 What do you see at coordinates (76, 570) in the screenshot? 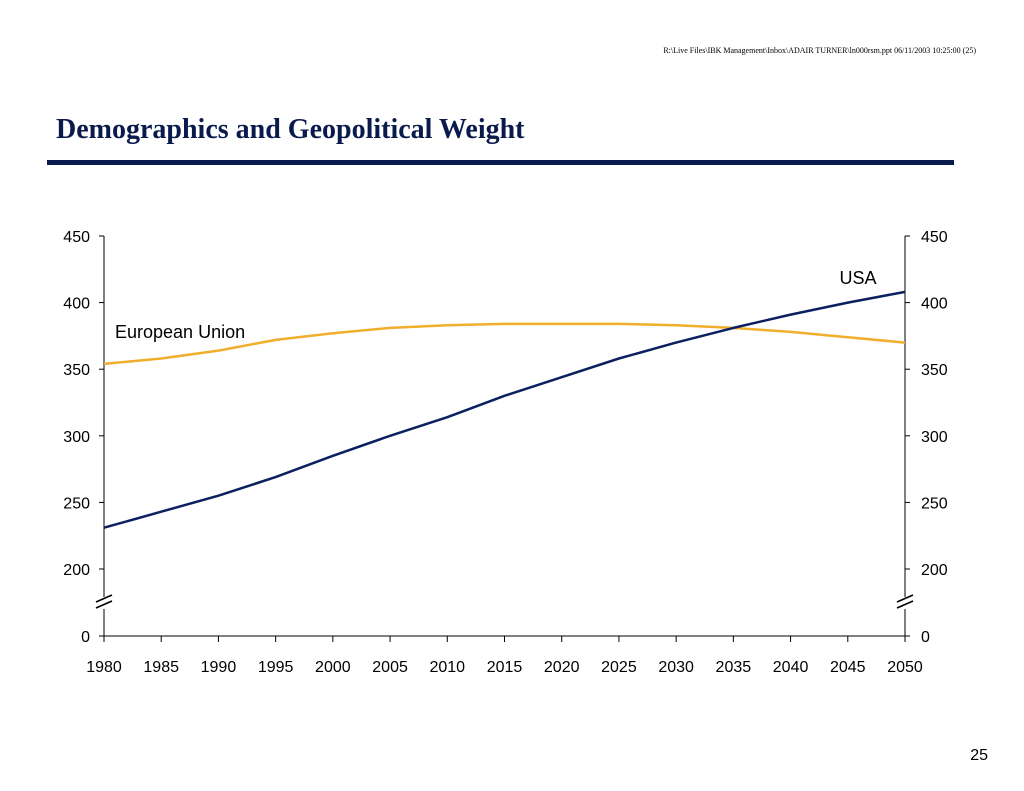
I see `y-tick-label-left: 200` at bounding box center [76, 570].